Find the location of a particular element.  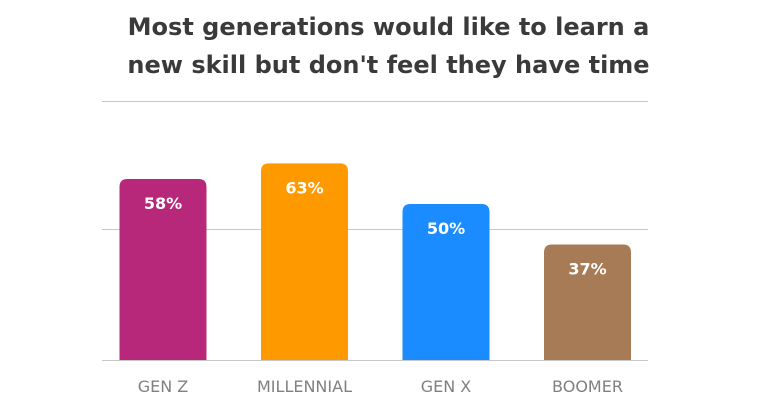

value-label-gen-x: 50% is located at coordinates (446, 228).